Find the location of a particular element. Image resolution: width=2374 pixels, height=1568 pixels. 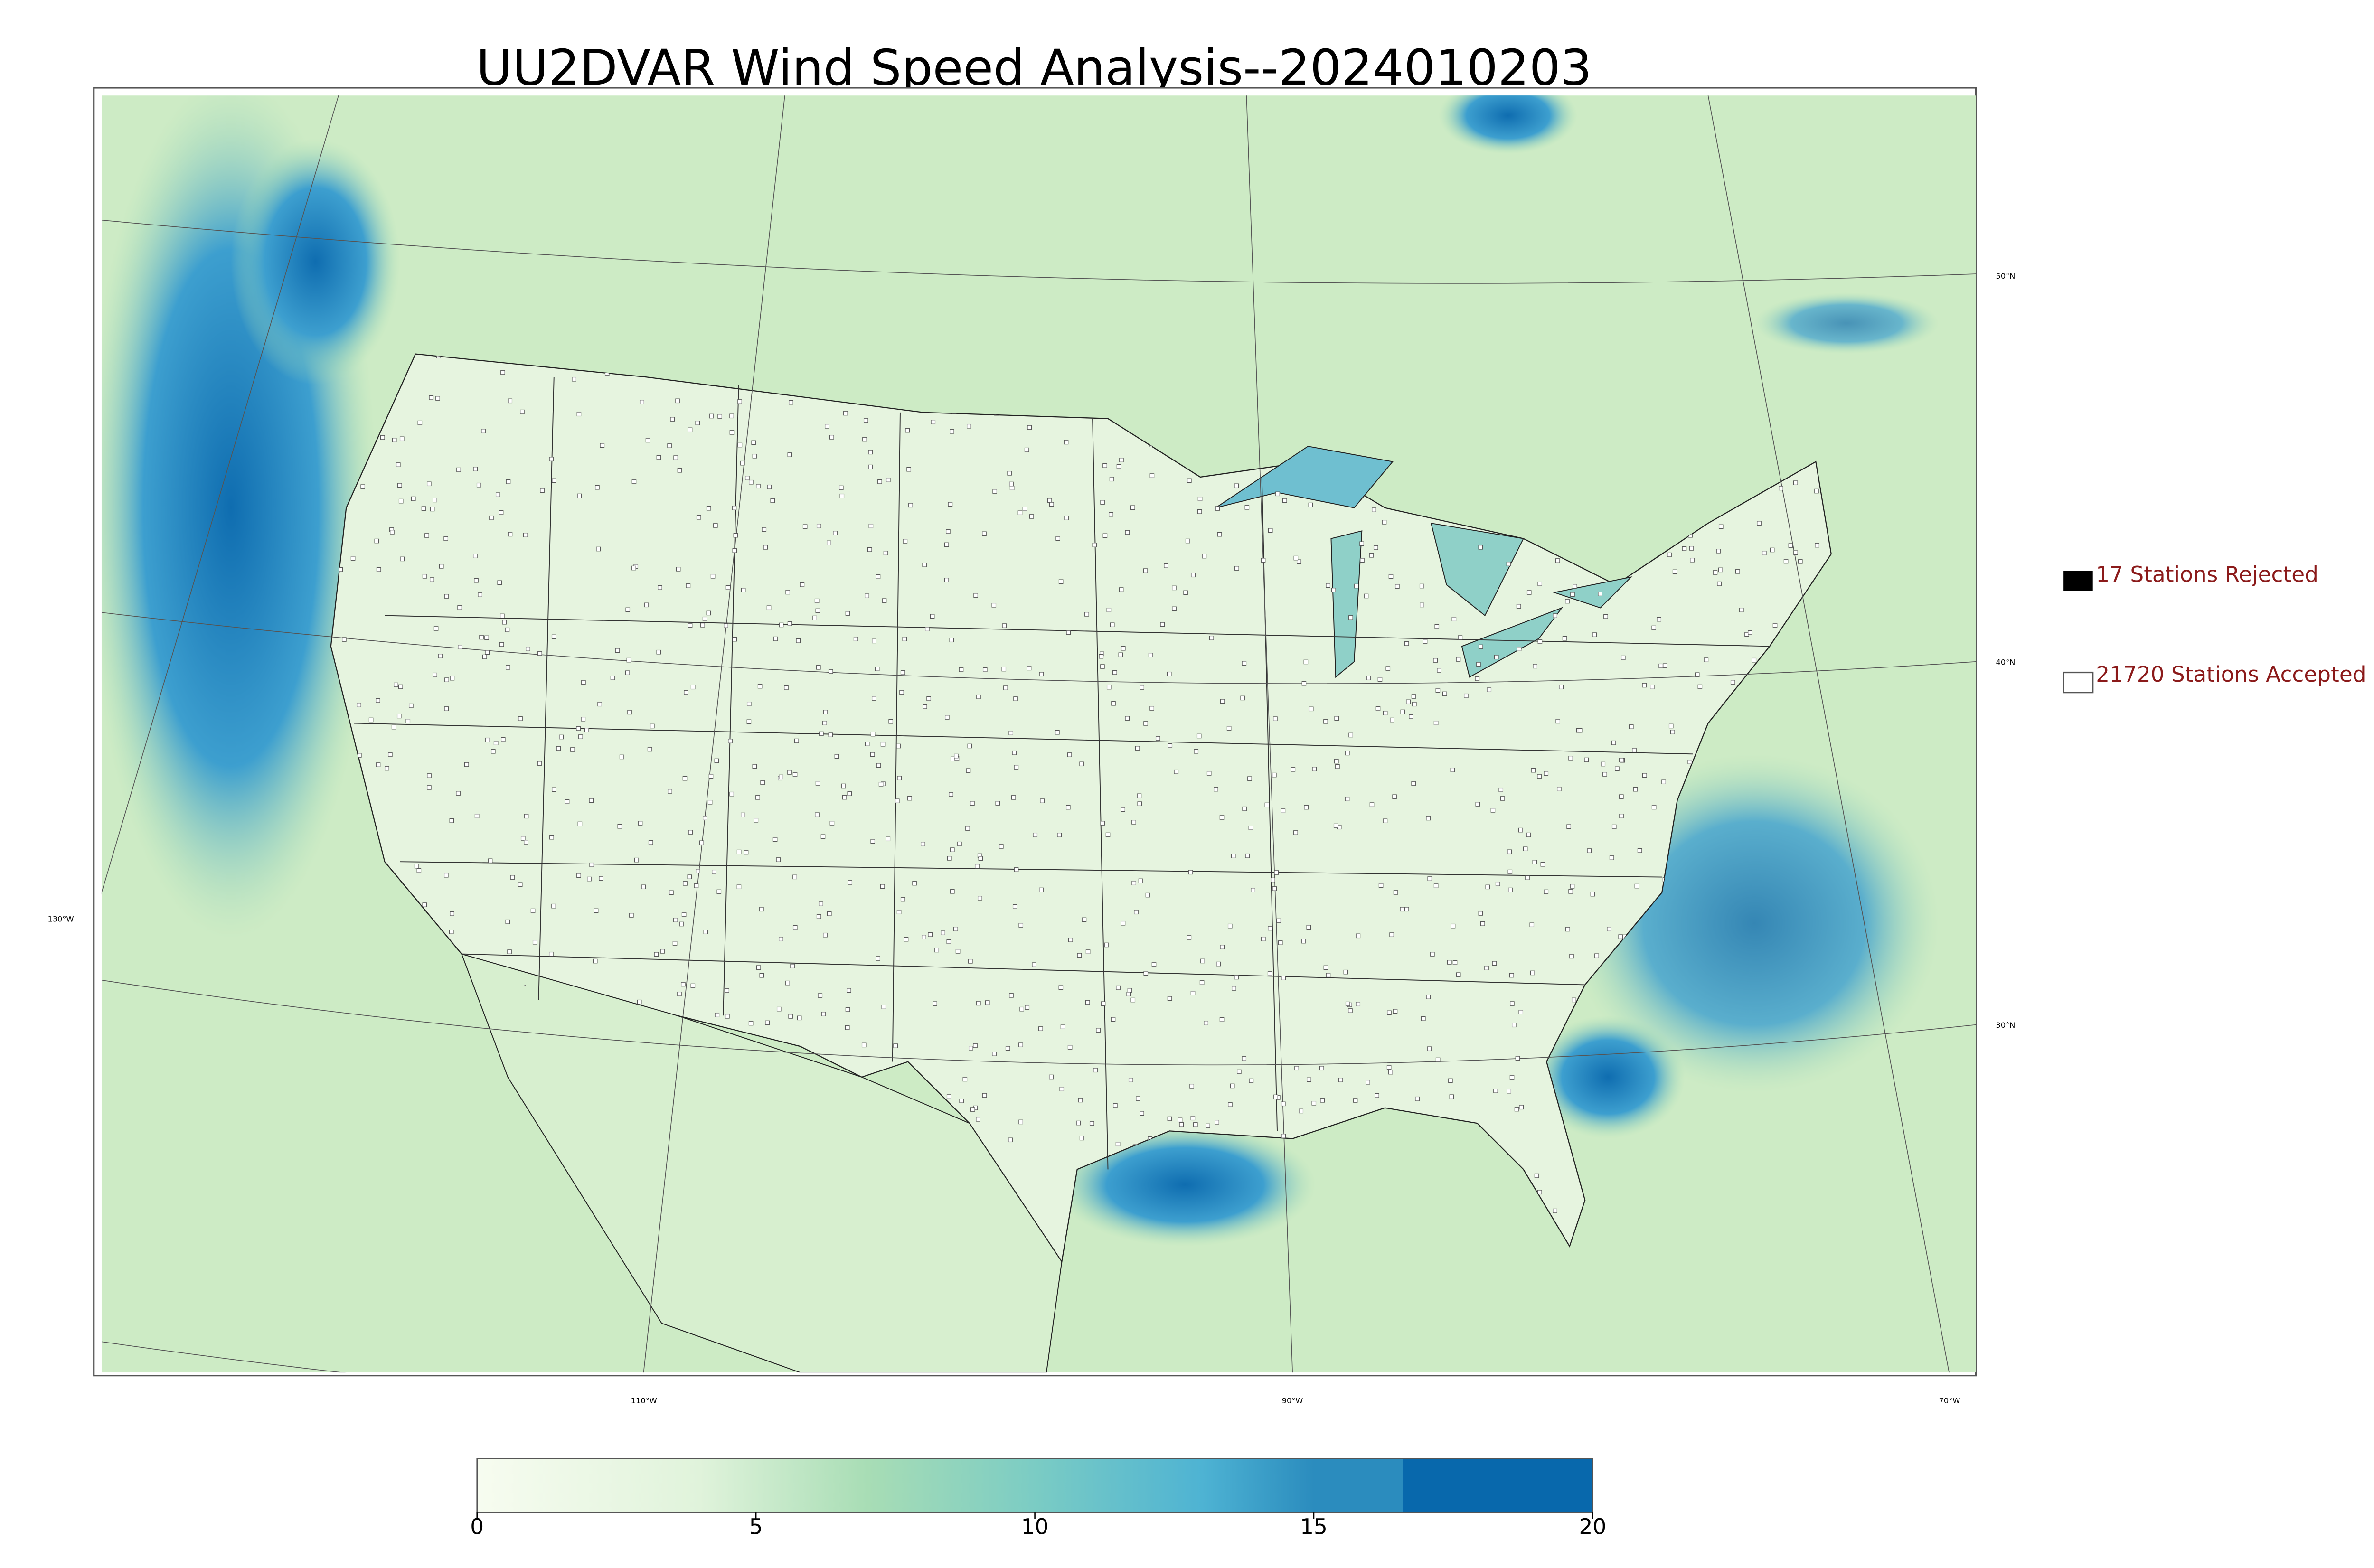

colorbar-tick-label: 10 is located at coordinates (1035, 1527).